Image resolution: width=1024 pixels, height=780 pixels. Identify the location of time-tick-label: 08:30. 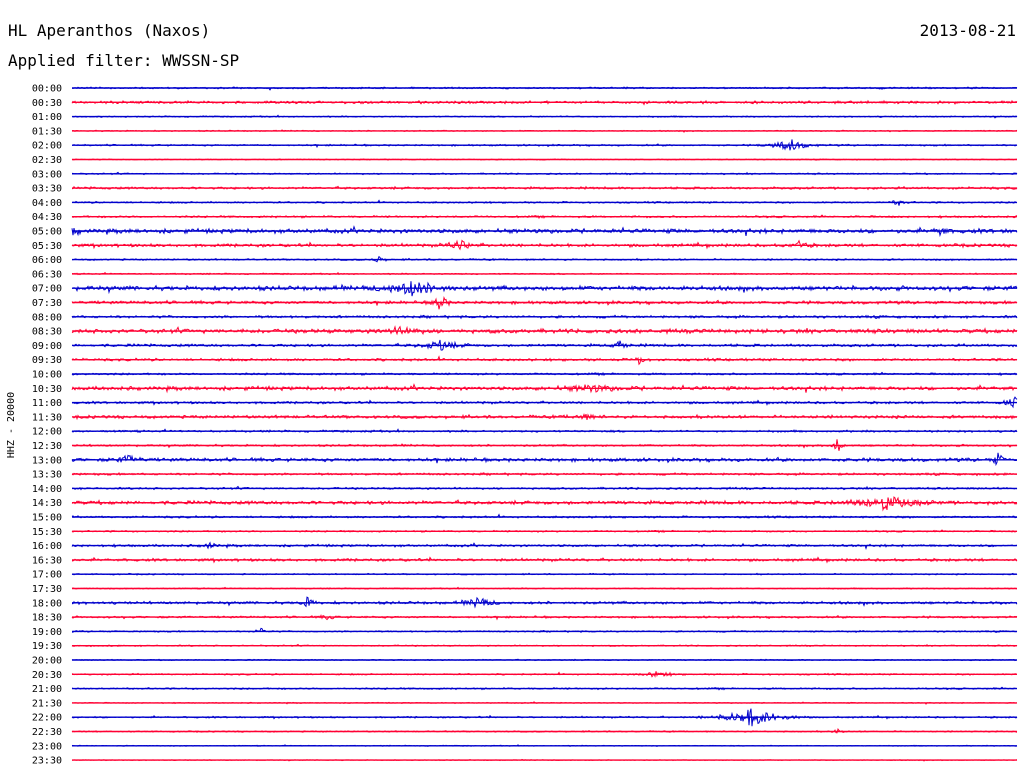
(47, 332).